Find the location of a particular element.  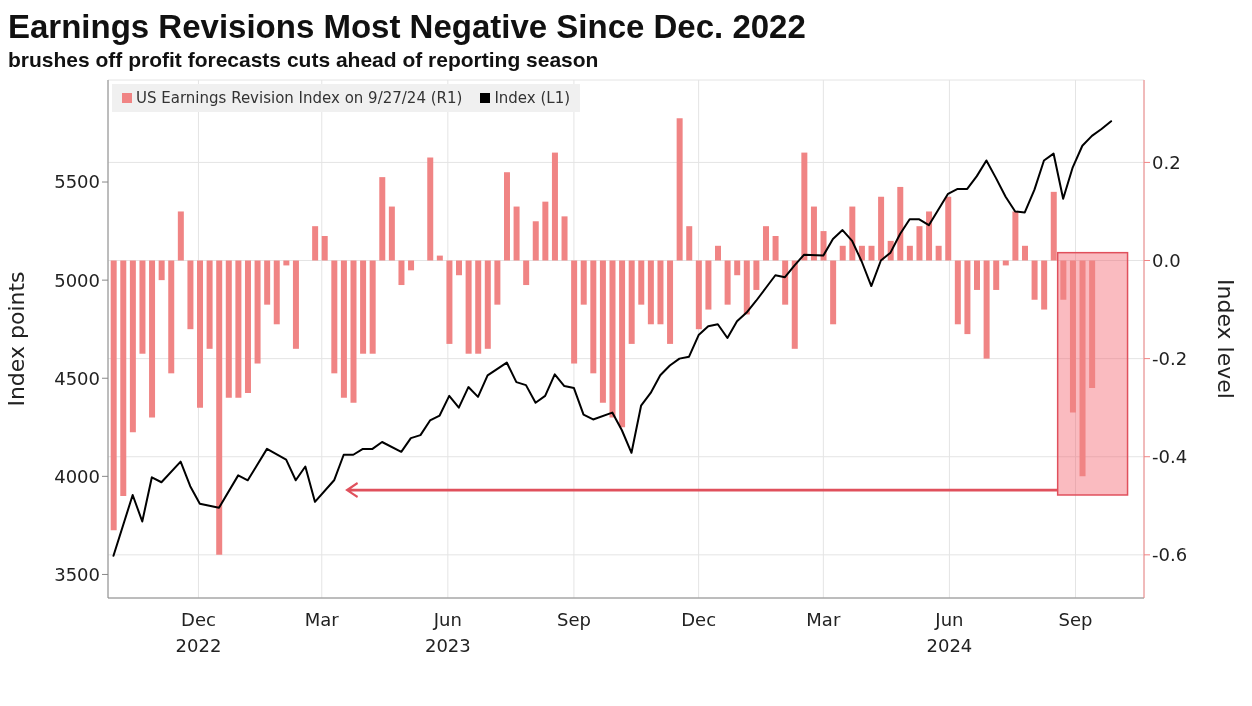

y2-tick-label: 0.2 is located at coordinates (1166, 162).